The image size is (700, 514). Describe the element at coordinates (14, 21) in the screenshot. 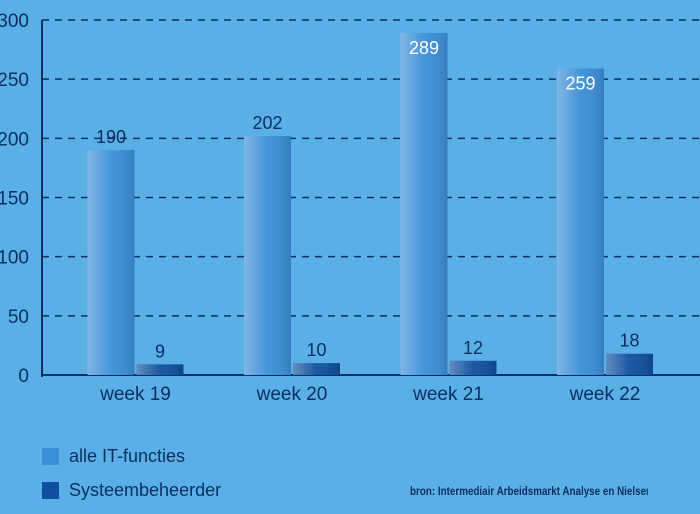

I see `y-tick-label: 300` at that location.